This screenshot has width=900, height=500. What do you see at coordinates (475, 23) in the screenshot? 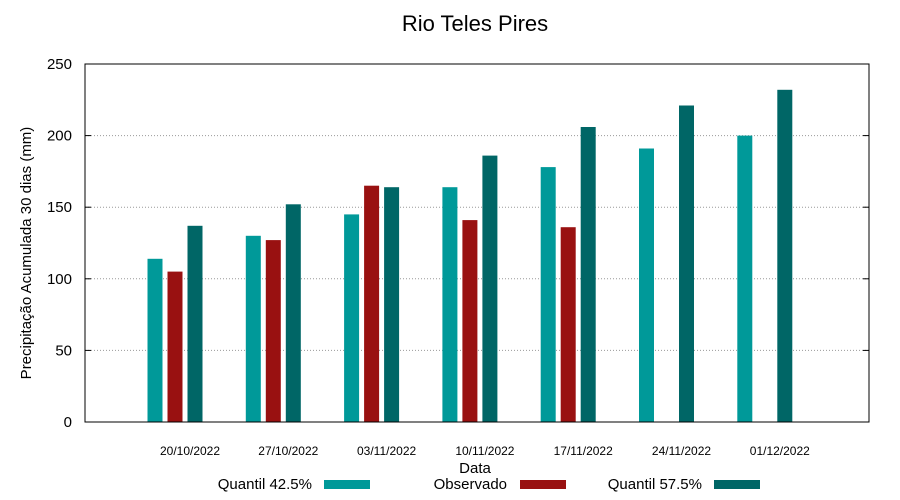
I see `chart-title: Rio Teles Pires` at bounding box center [475, 23].